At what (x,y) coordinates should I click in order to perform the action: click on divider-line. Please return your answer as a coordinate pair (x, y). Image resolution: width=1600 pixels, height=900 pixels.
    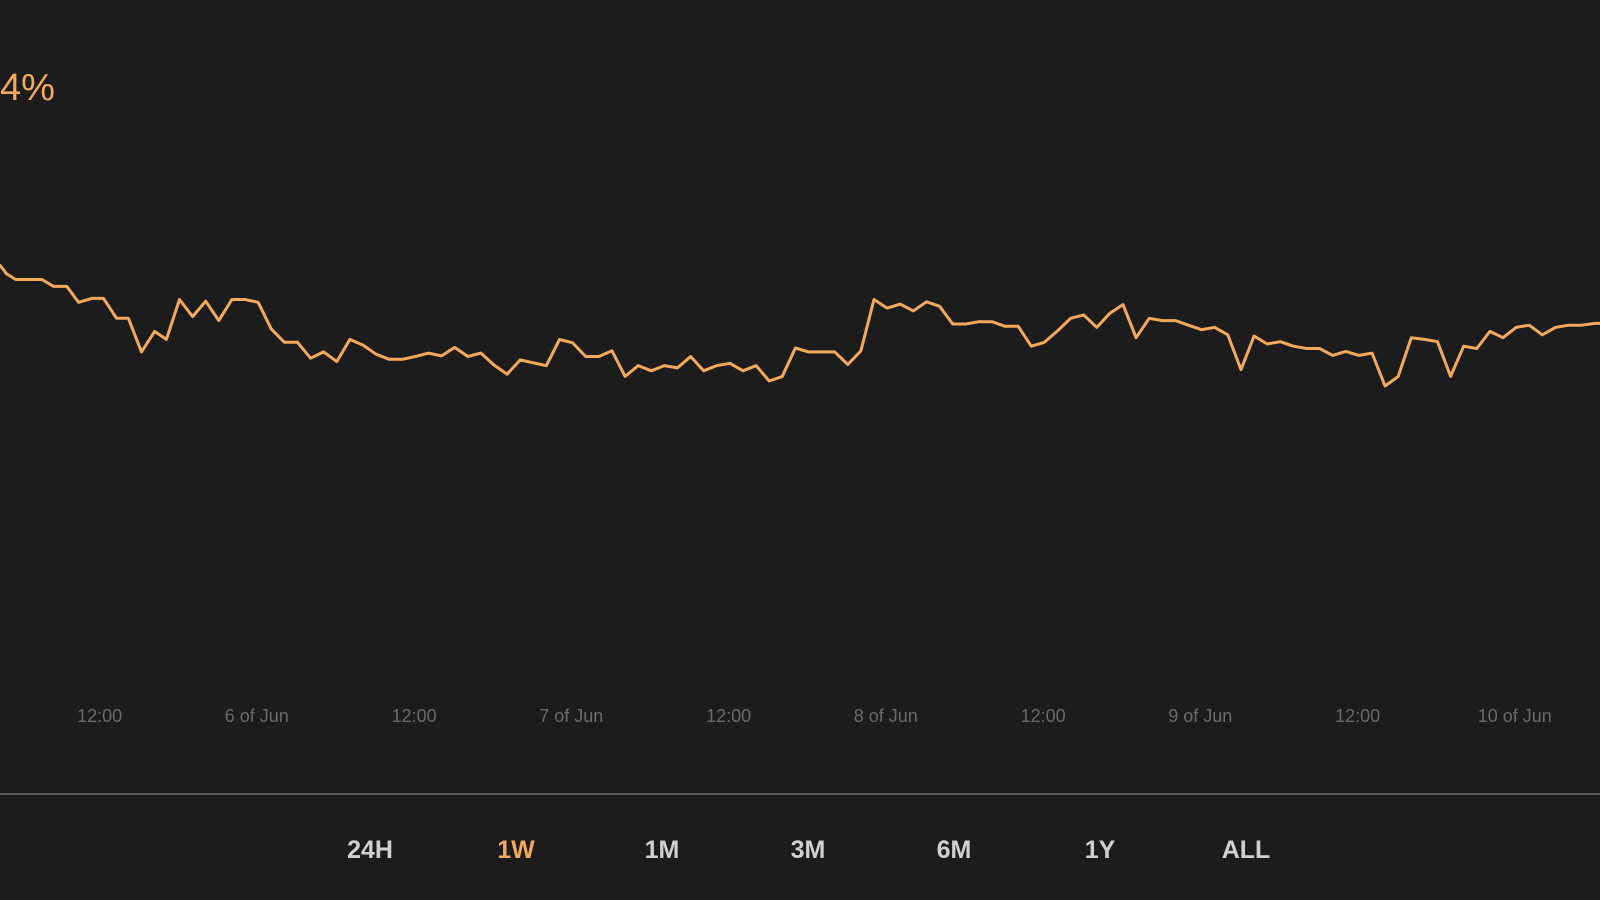
    Looking at the image, I should click on (800, 794).